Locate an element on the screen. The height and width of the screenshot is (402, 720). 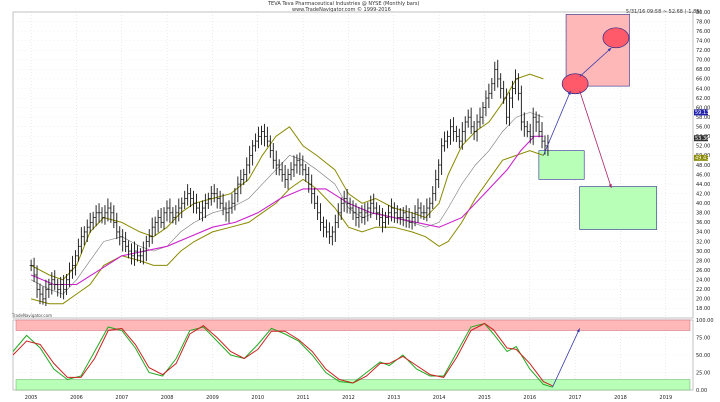
y-tick-label: 80.00 is located at coordinates (703, 13).